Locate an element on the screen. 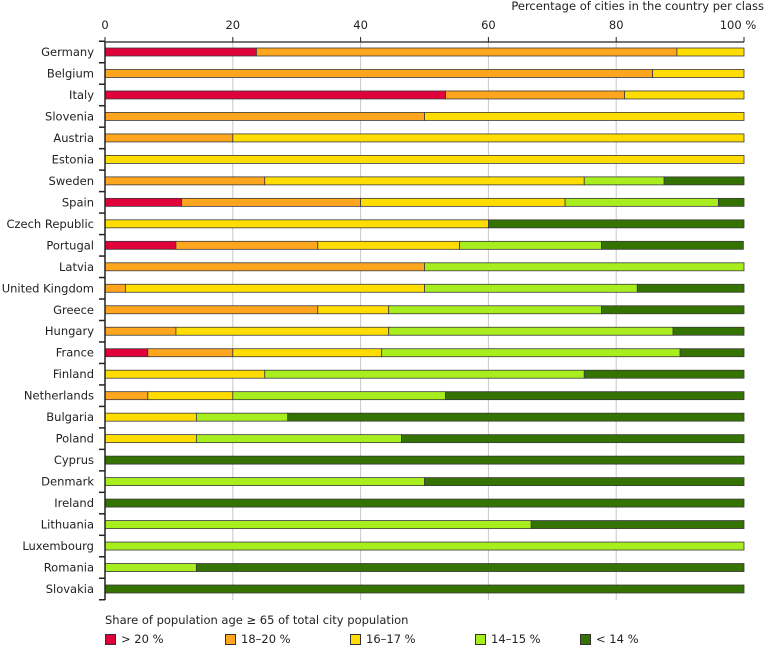  category-label: Portugal is located at coordinates (70, 245).